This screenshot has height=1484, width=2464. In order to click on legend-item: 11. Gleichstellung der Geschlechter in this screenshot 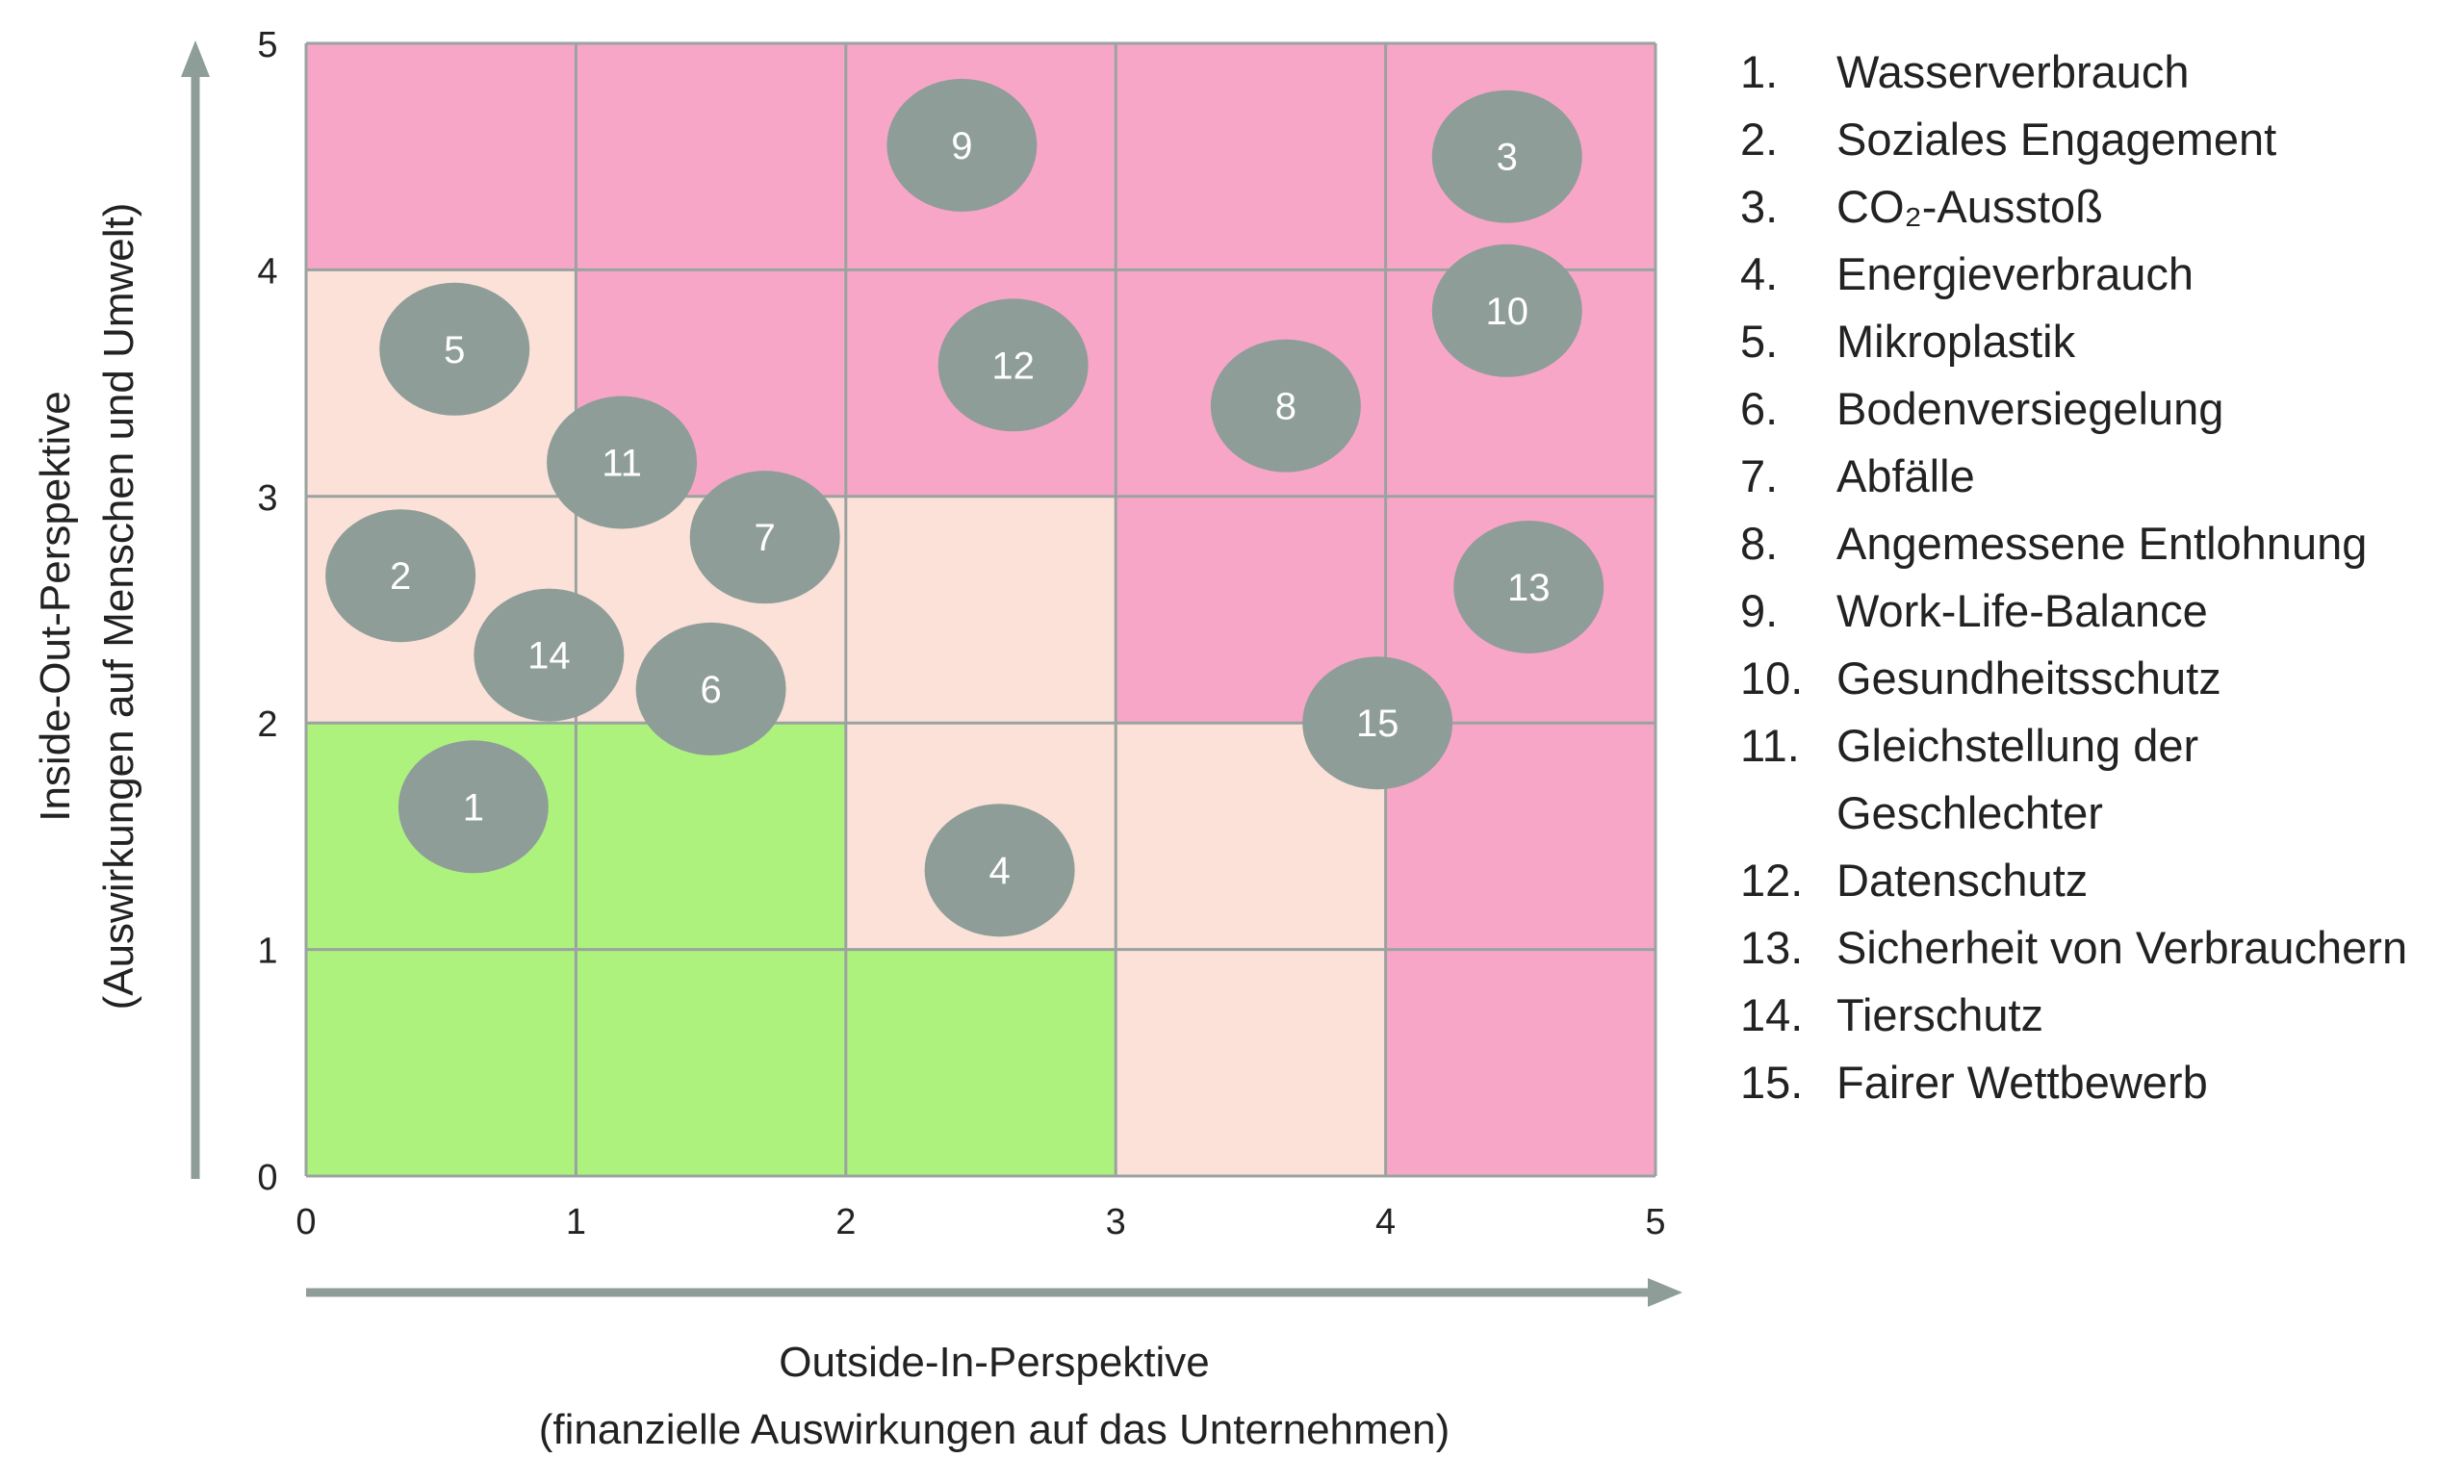, I will do `click(2096, 780)`.